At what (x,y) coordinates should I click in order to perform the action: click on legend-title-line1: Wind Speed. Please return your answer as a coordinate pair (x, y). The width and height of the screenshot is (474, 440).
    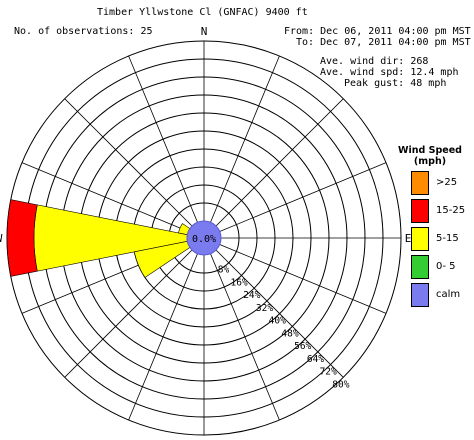
    Looking at the image, I should click on (430, 150).